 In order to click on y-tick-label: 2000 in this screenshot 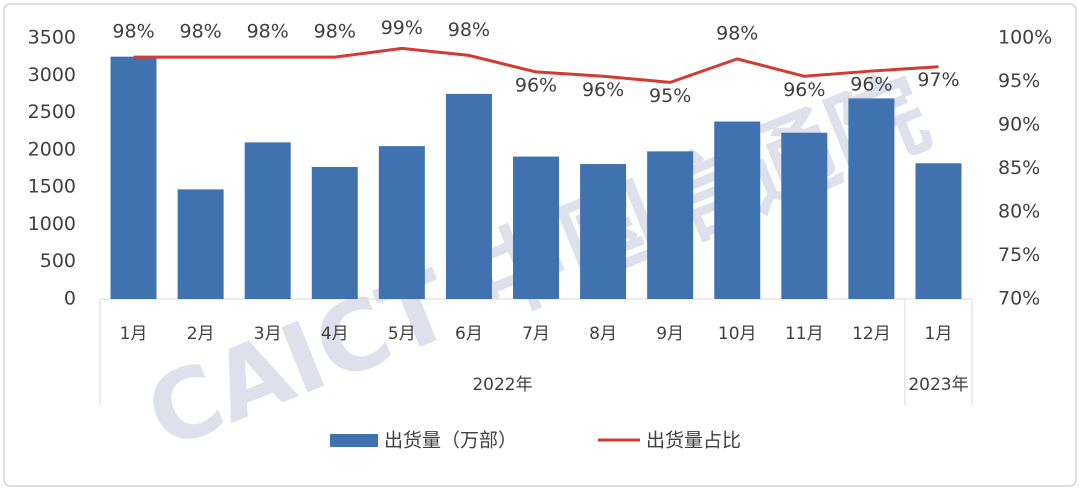, I will do `click(52, 149)`.